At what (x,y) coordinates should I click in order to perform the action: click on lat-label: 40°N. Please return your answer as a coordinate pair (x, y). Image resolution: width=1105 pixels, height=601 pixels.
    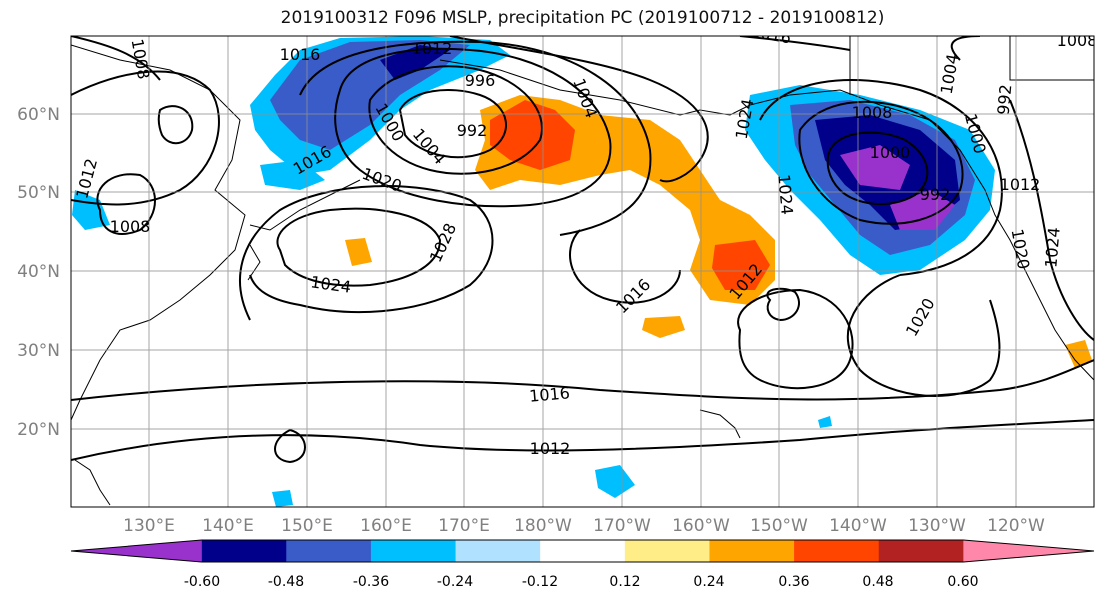
    Looking at the image, I should click on (38, 272).